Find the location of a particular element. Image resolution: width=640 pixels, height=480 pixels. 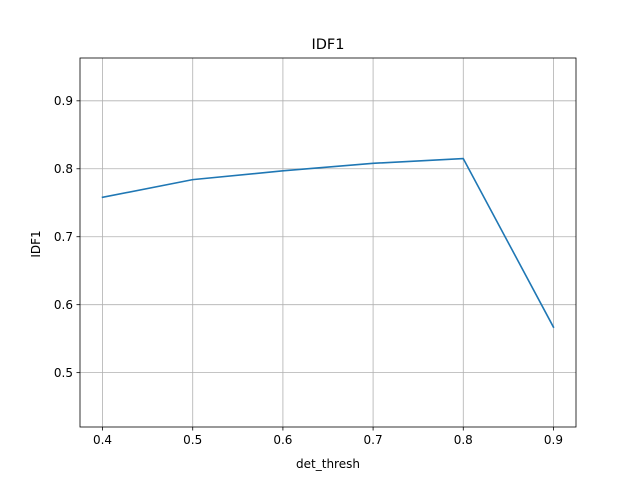

y-tick-label: 0.9 is located at coordinates (63, 101).